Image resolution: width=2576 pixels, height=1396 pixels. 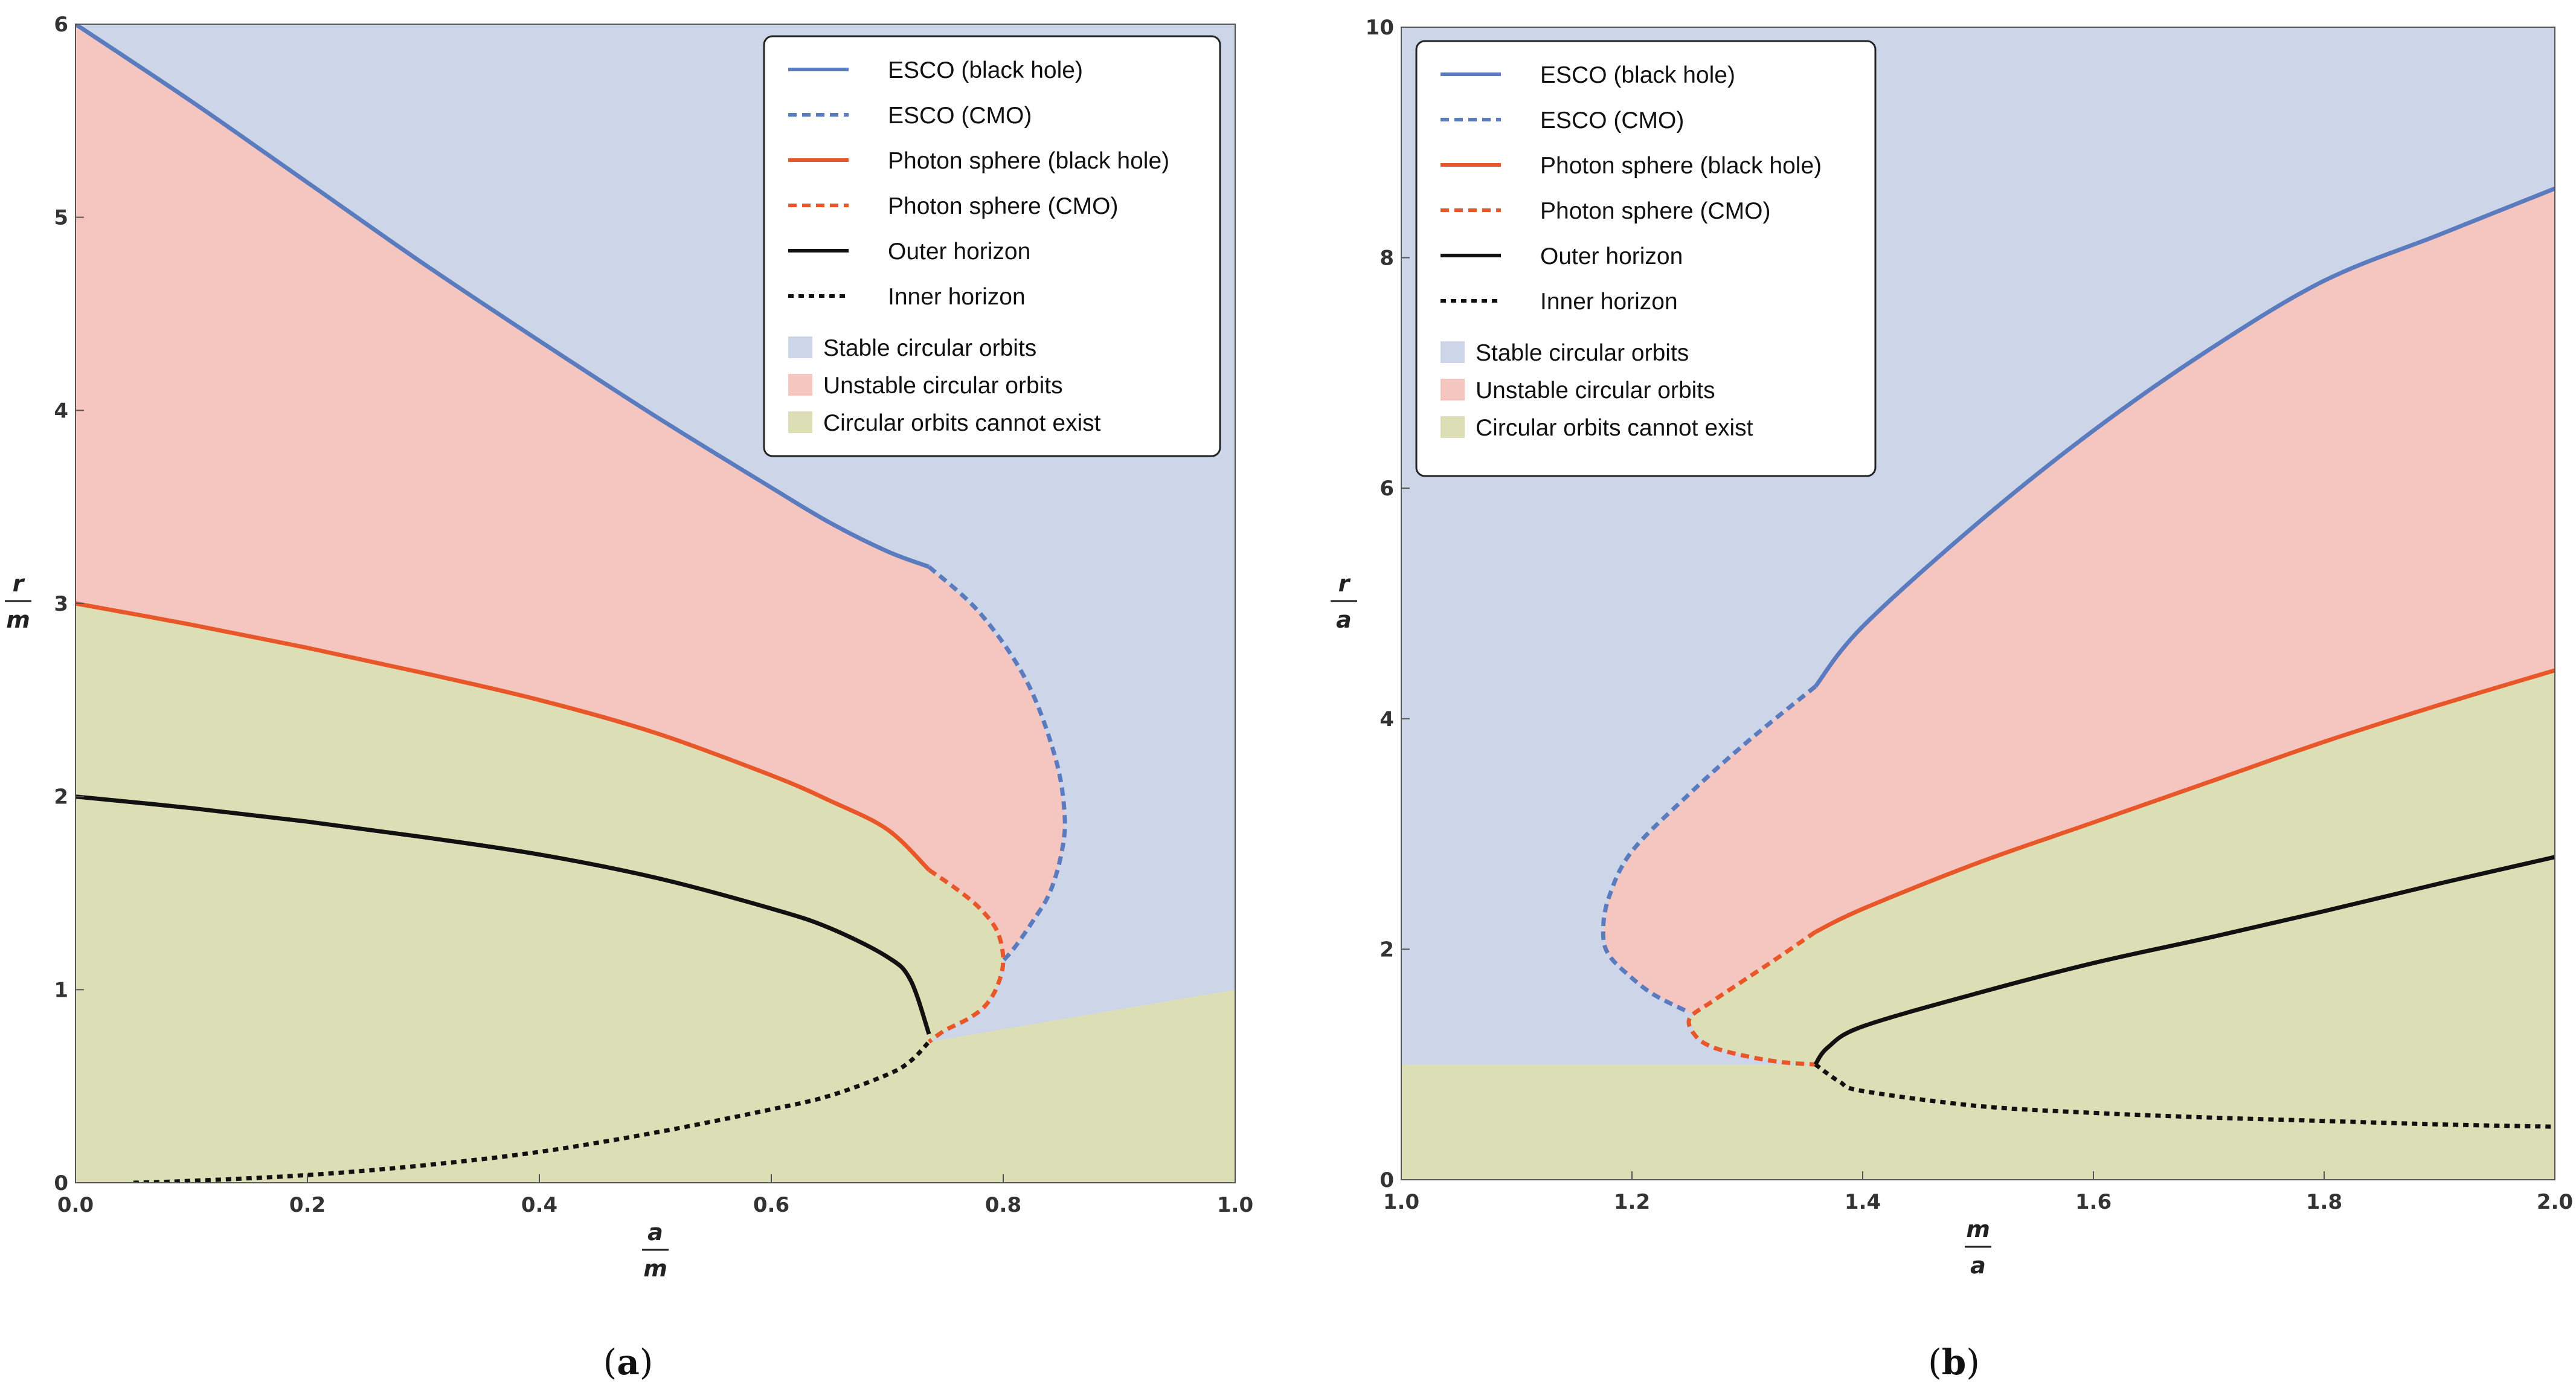 What do you see at coordinates (2093, 1202) in the screenshot?
I see `x-tick-label: 1.6` at bounding box center [2093, 1202].